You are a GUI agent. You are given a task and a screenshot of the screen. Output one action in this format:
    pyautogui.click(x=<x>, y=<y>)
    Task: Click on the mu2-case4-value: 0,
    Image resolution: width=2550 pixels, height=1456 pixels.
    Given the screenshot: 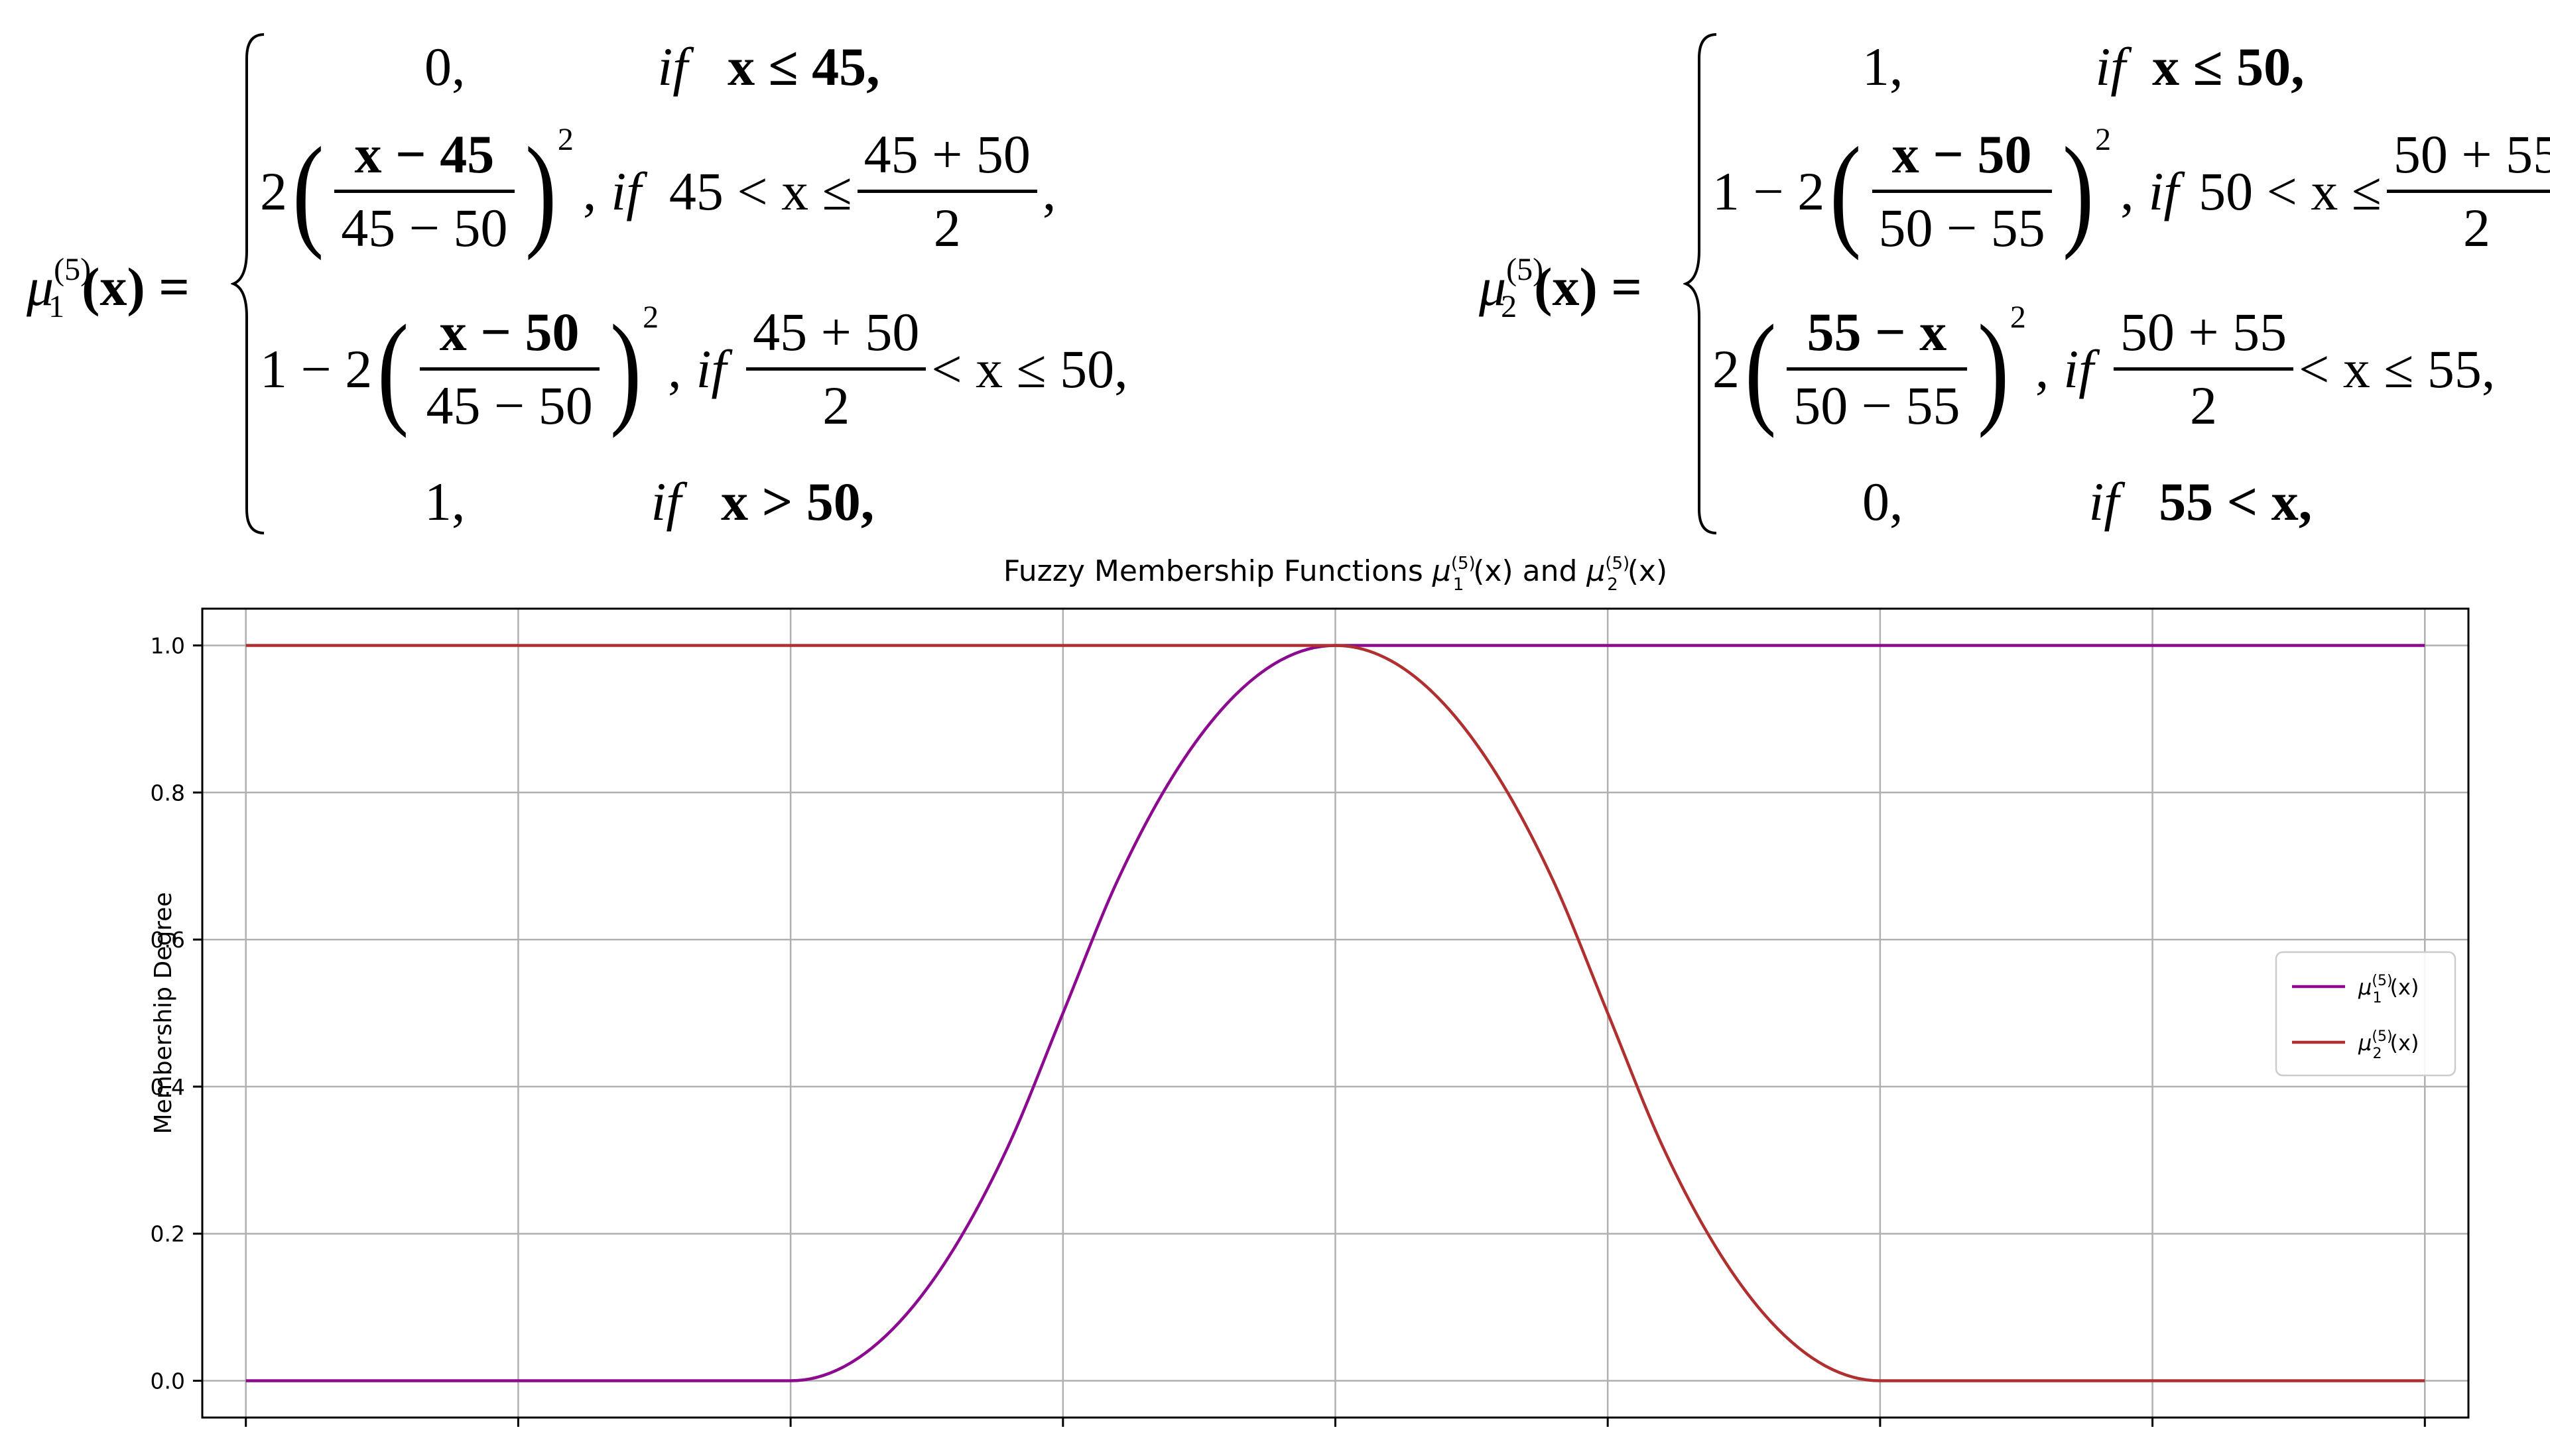 What is the action you would take?
    pyautogui.click(x=1882, y=501)
    